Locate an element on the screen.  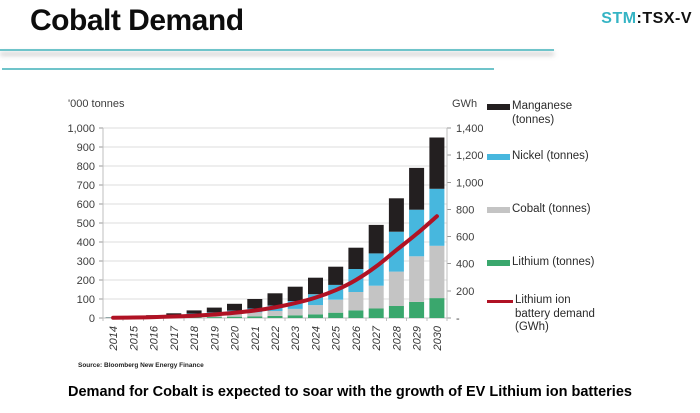
legend-label: Manganese (tonnes) is located at coordinates (542, 113).